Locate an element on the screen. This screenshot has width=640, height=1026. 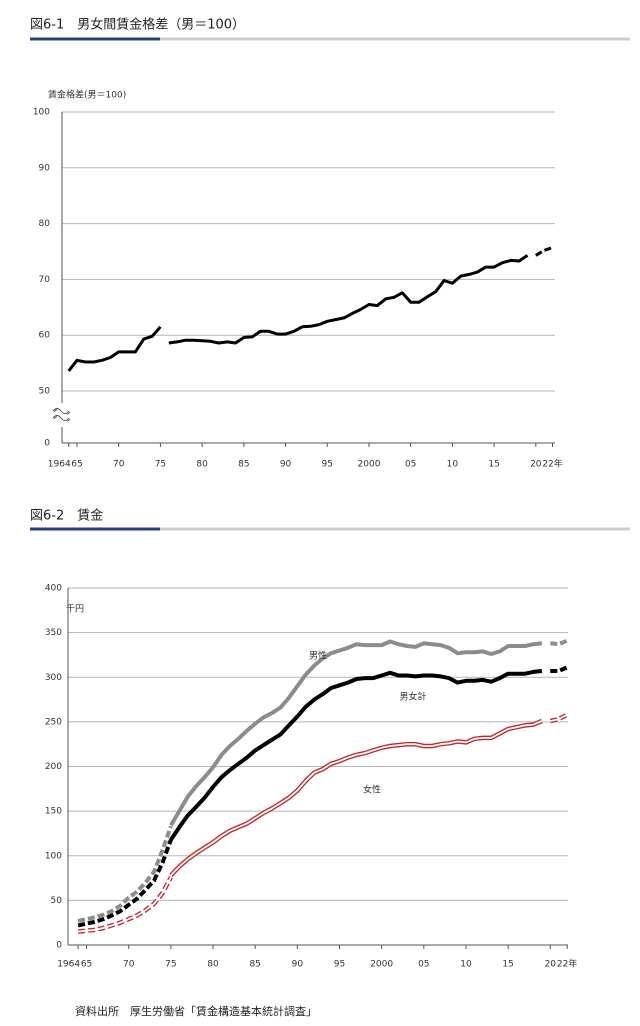
y-tick-label: 200 is located at coordinates (53, 767).